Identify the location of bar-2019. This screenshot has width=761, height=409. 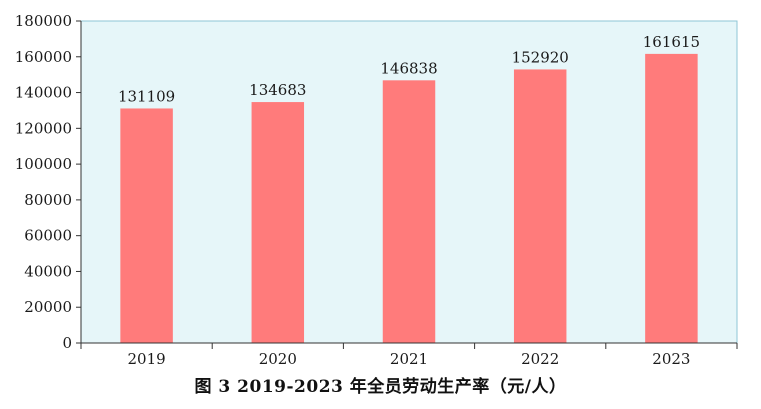
(146, 225).